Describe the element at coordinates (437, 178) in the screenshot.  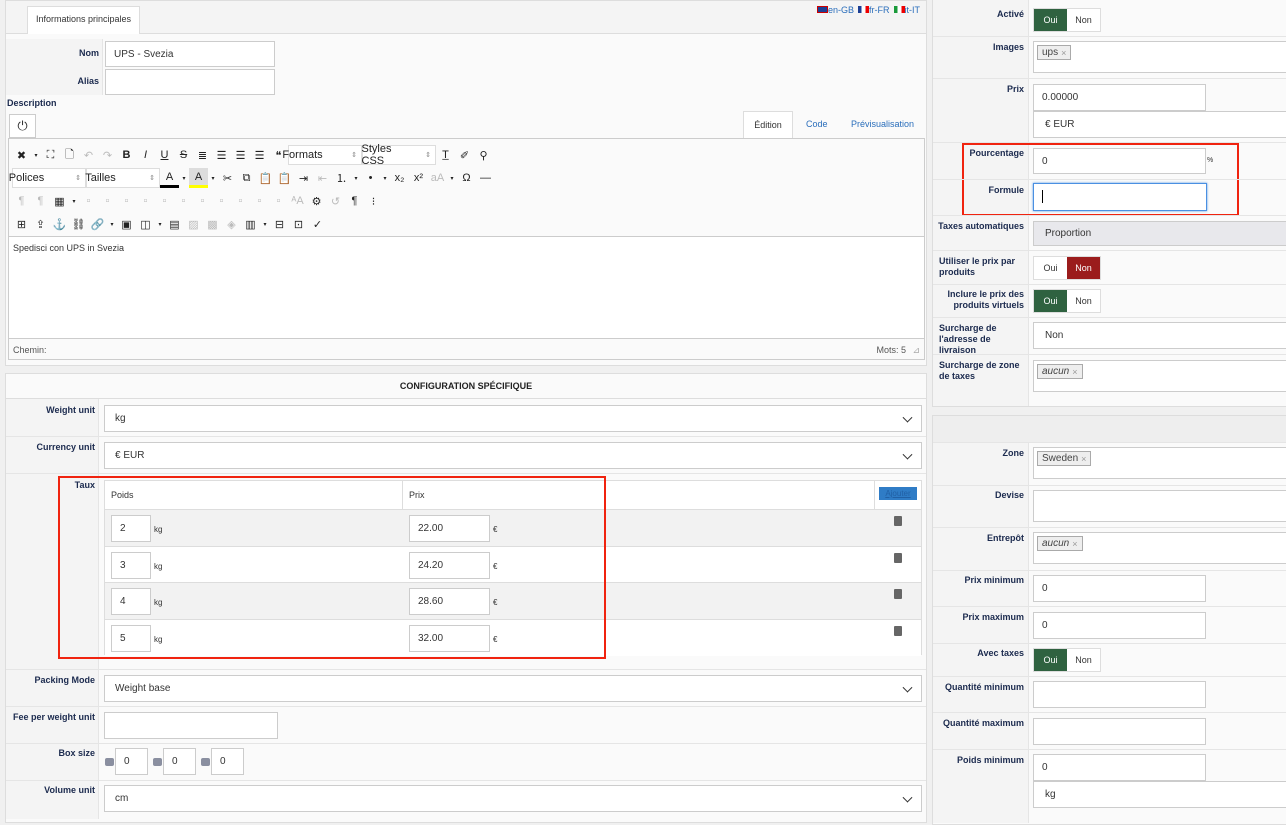
I see `font-case-icon: aA` at that location.